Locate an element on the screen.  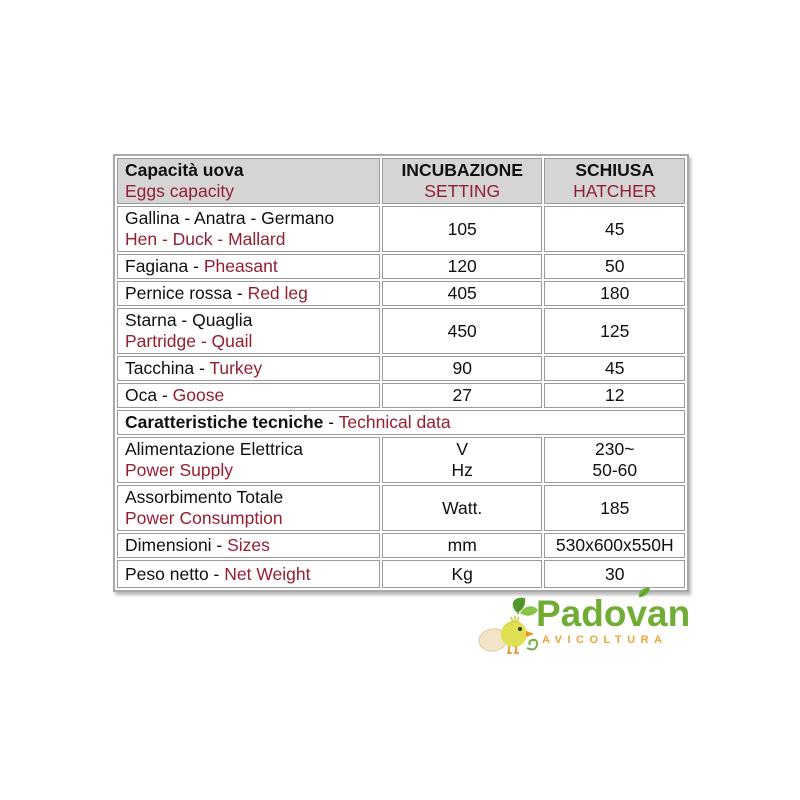
label-cell: Starna - Quaglia Partridge - Quail is located at coordinates (248, 331).